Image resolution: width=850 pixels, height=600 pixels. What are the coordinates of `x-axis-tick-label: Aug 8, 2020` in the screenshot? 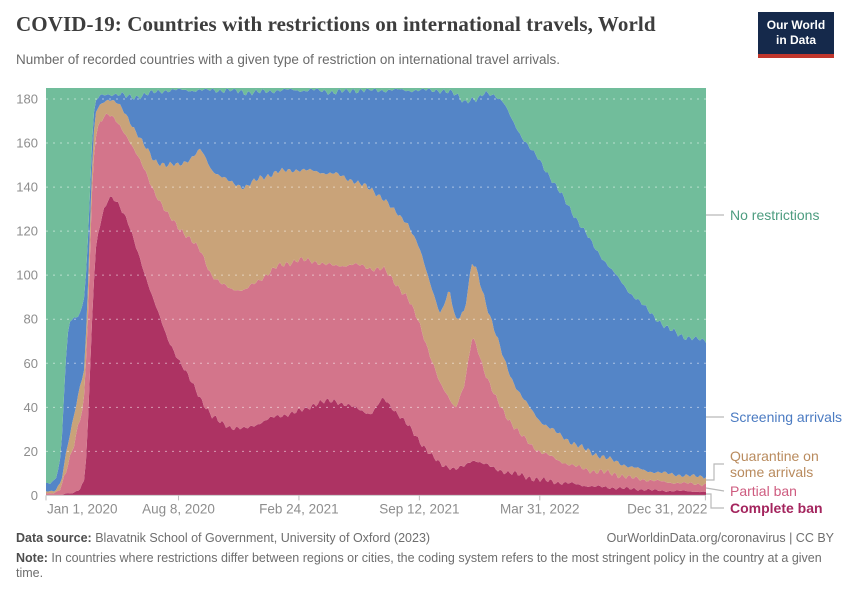 It's located at (178, 508).